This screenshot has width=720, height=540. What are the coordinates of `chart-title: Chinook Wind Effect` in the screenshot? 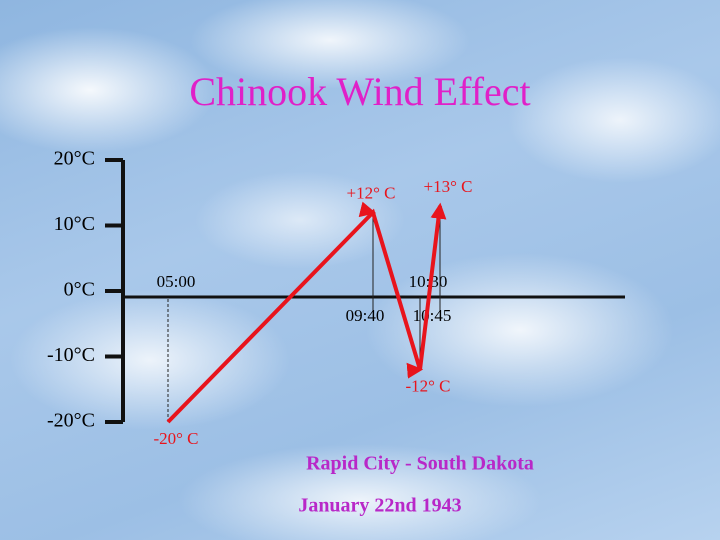 It's located at (359, 91).